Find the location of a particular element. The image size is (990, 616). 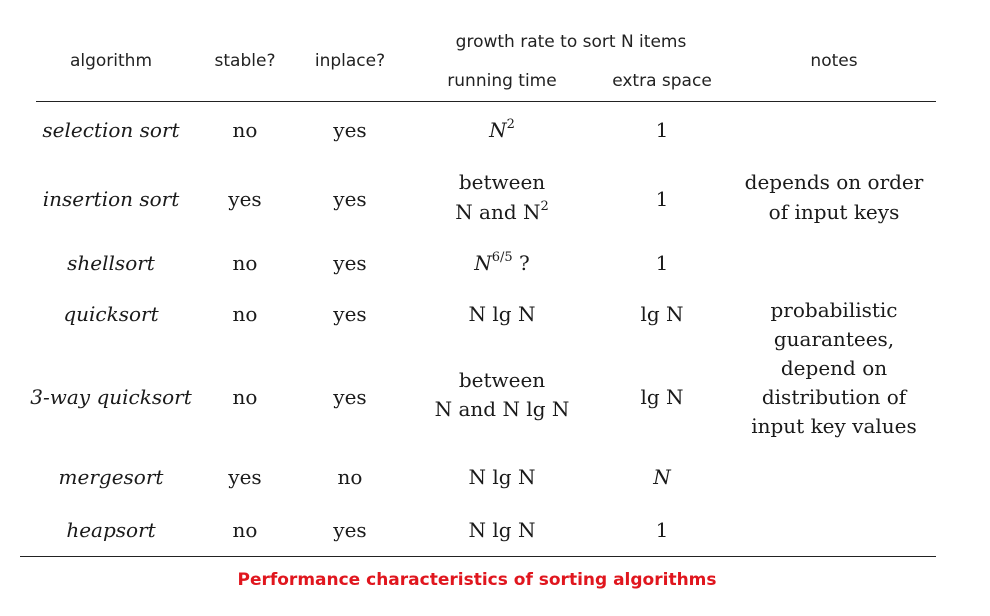

cell-running-time: N2 is located at coordinates (502, 129).